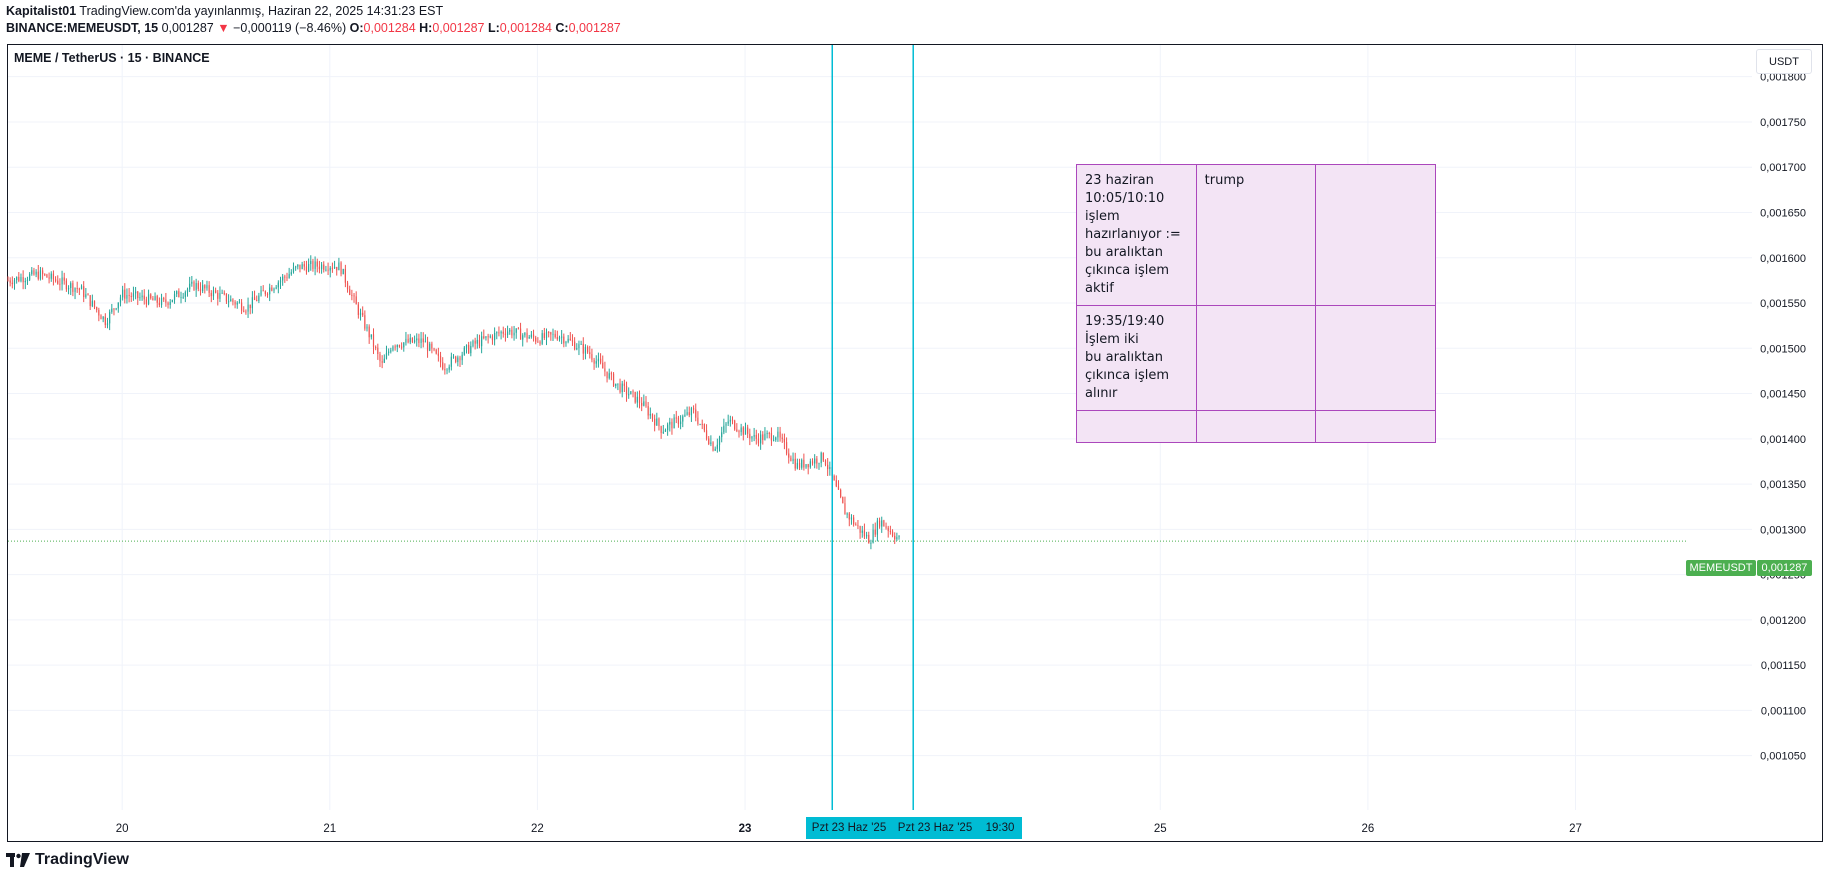 The height and width of the screenshot is (880, 1829). Describe the element at coordinates (112, 58) in the screenshot. I see `chart-legend-title: MEME / TetherUS · 15 · BINANCE` at that location.